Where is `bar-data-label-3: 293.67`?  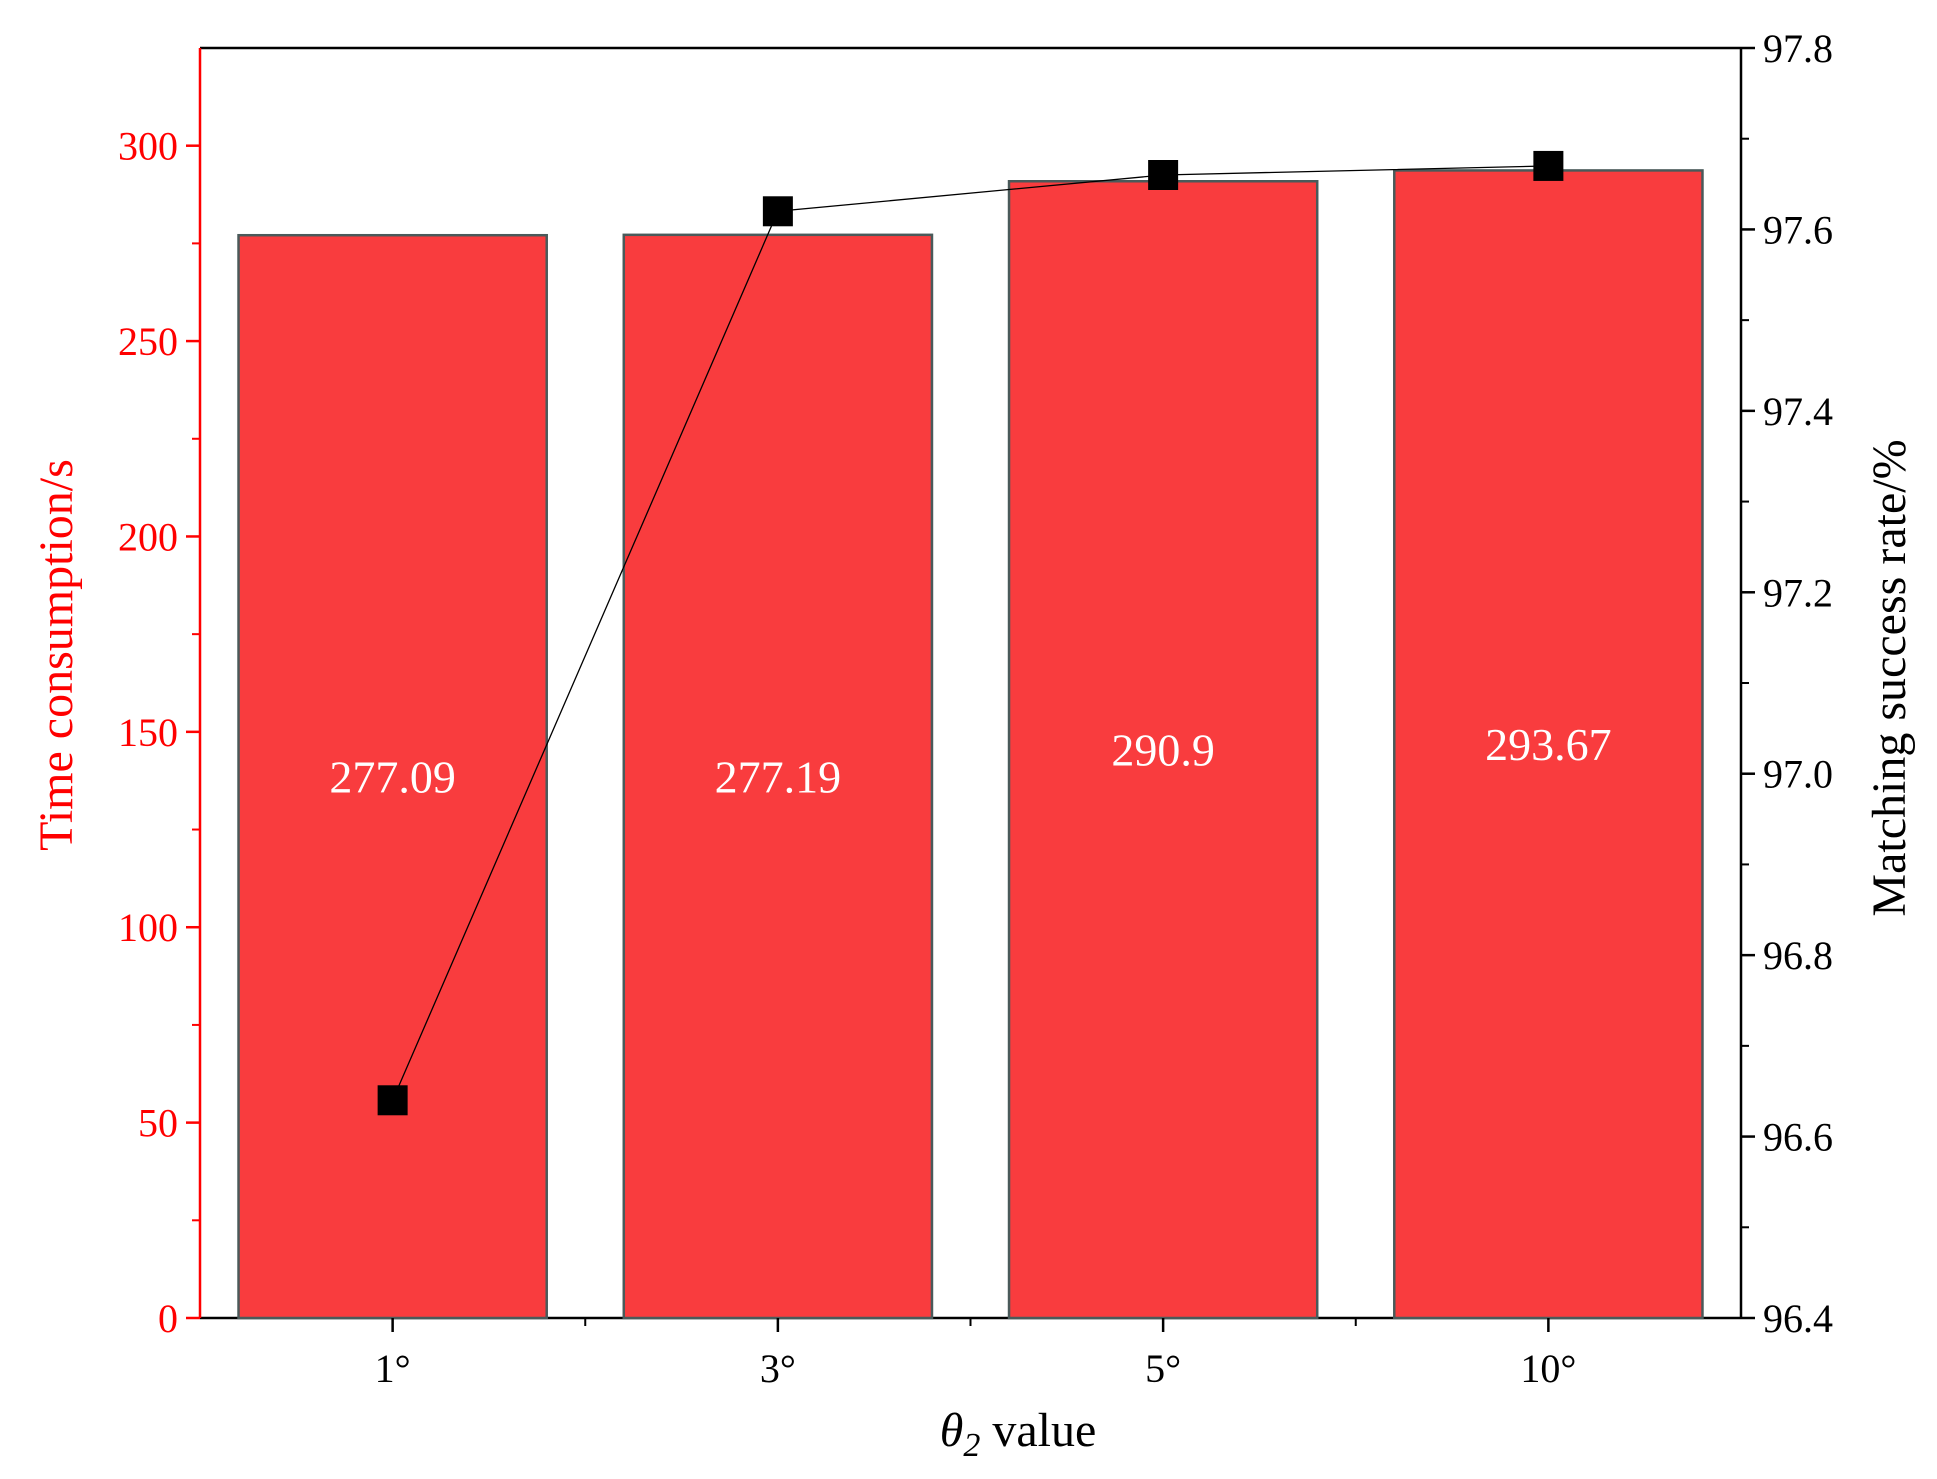 bar-data-label-3: 293.67 is located at coordinates (1548, 744).